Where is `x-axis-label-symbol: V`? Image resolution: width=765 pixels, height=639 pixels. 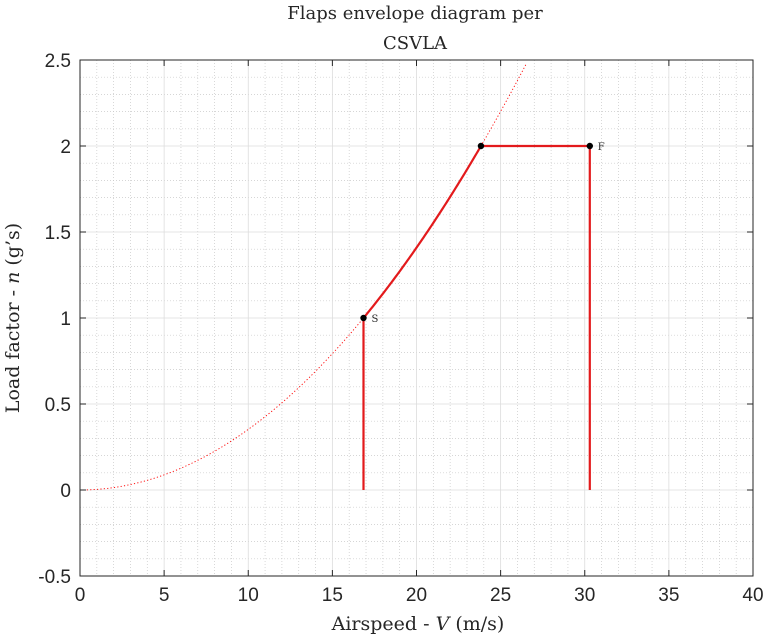
x-axis-label-symbol: V is located at coordinates (444, 624).